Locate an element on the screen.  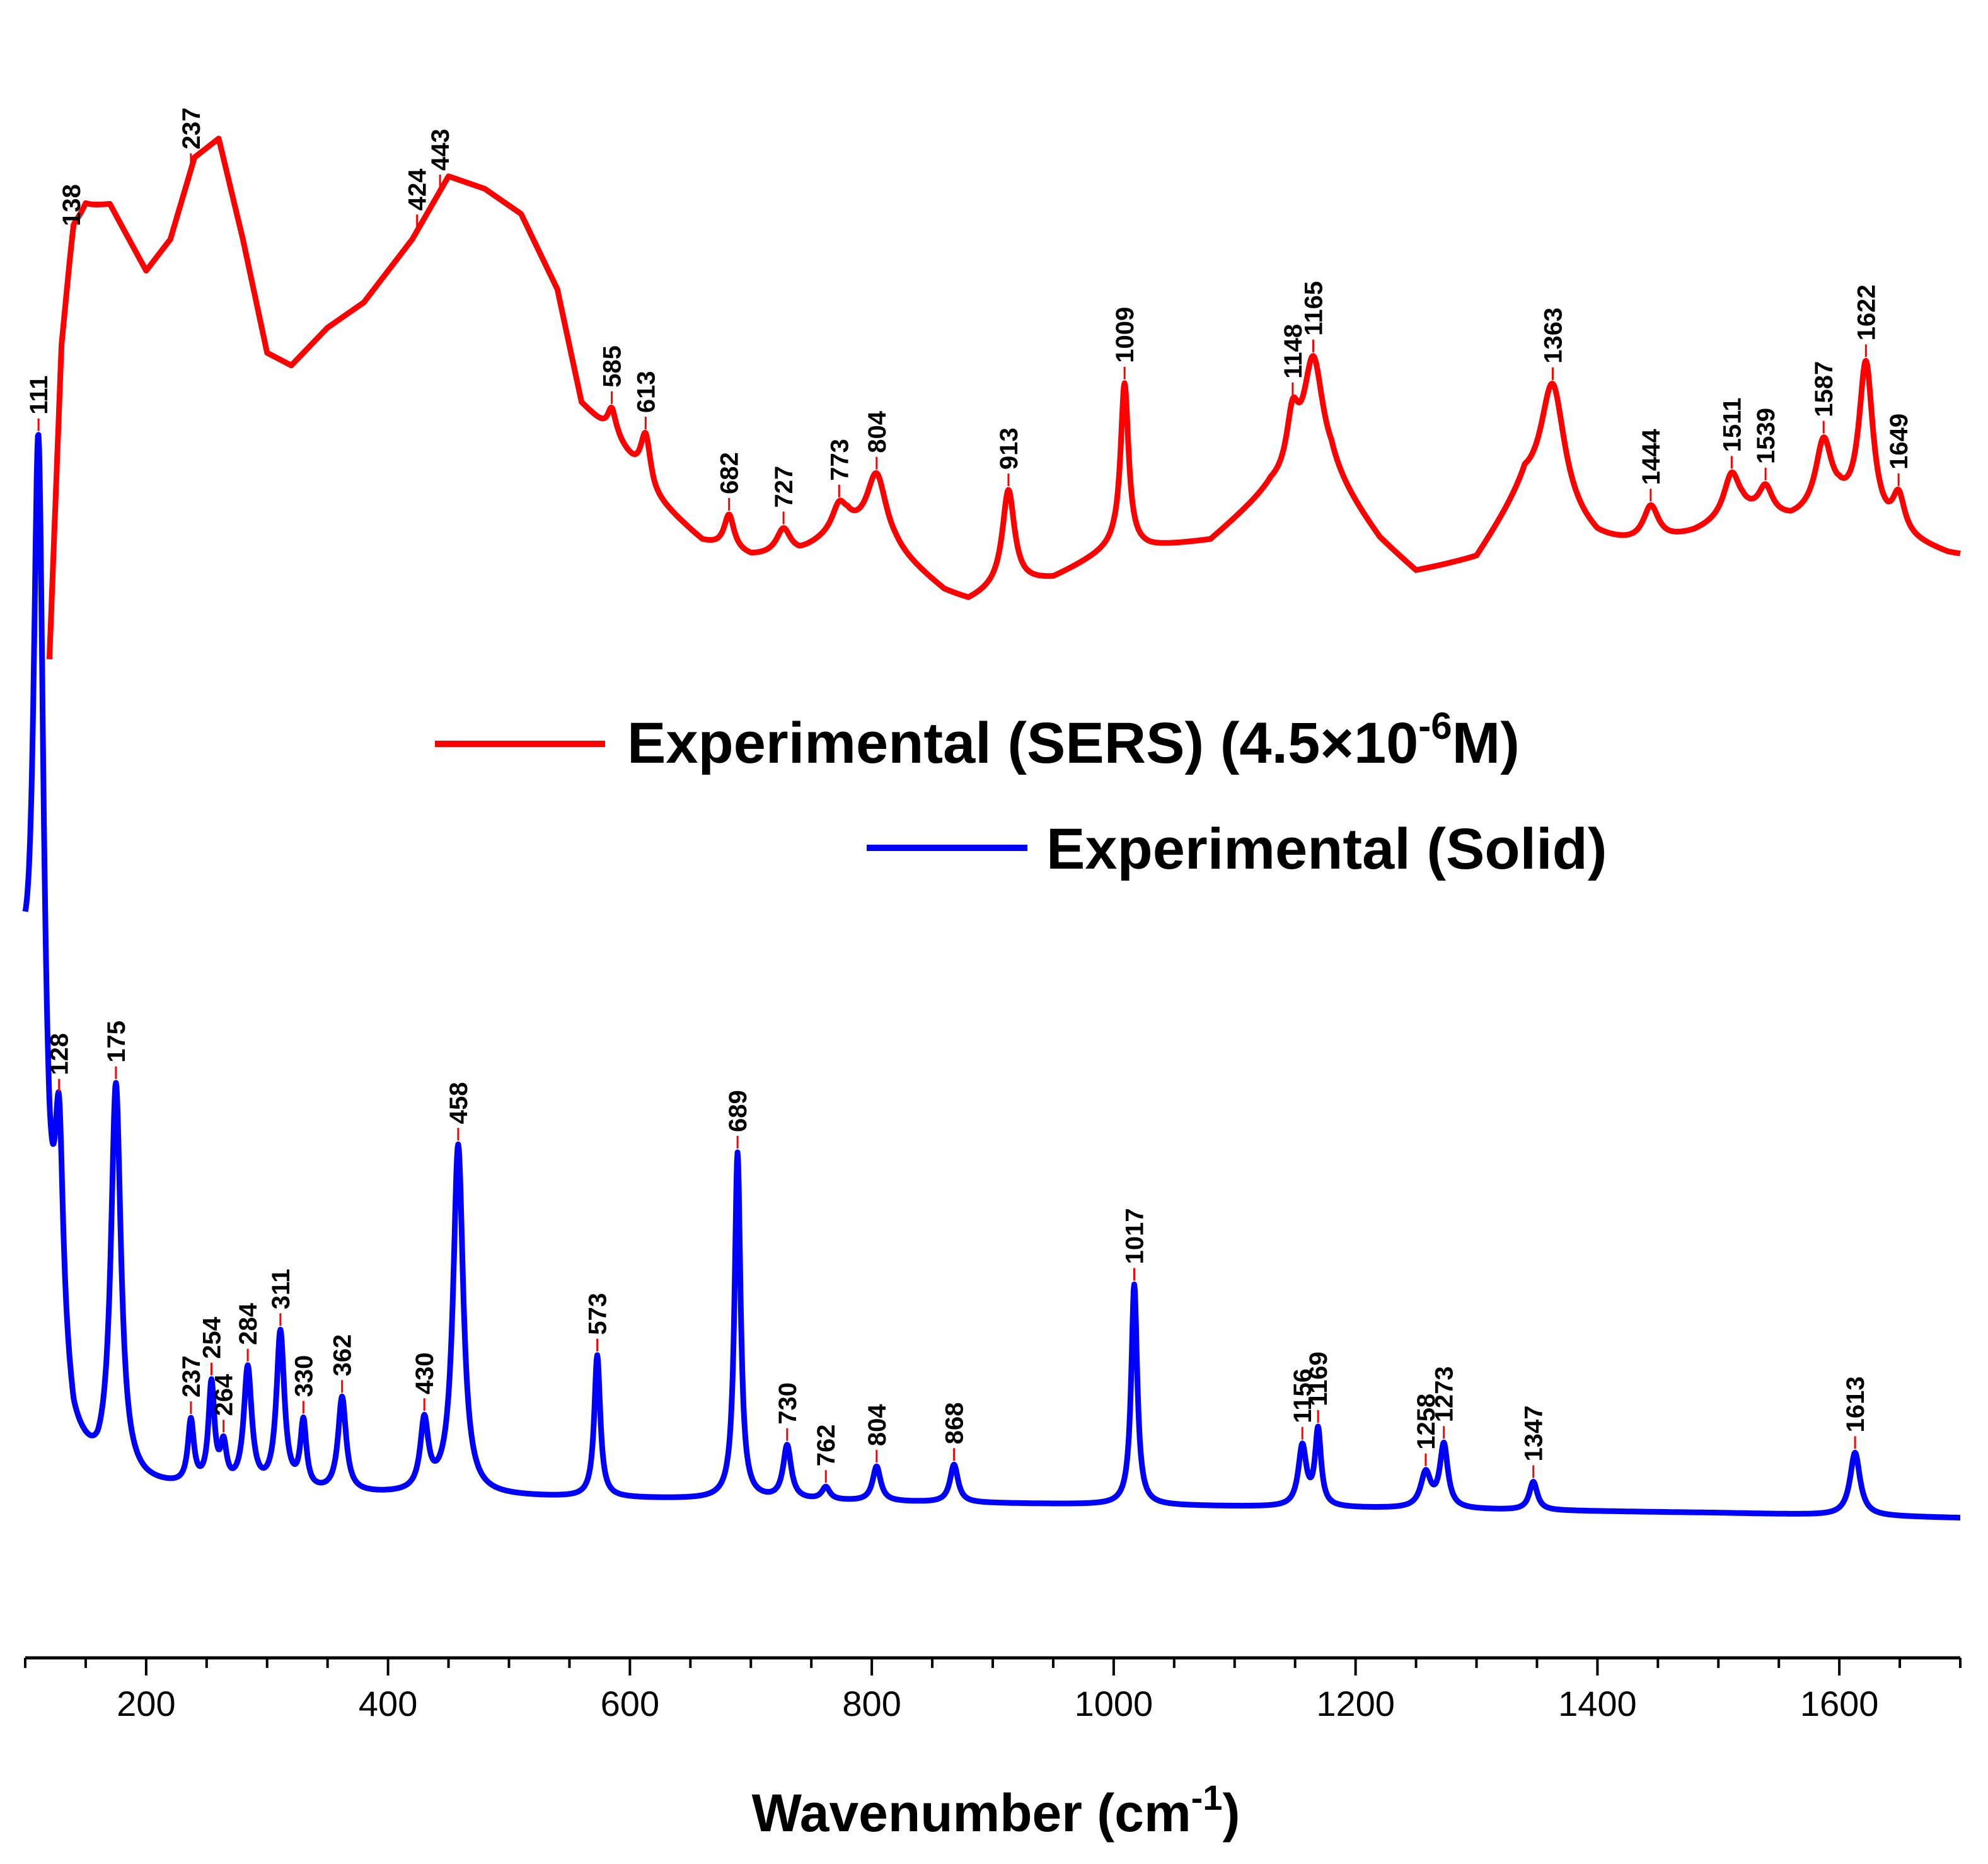
peak-label: 689 is located at coordinates (738, 1111).